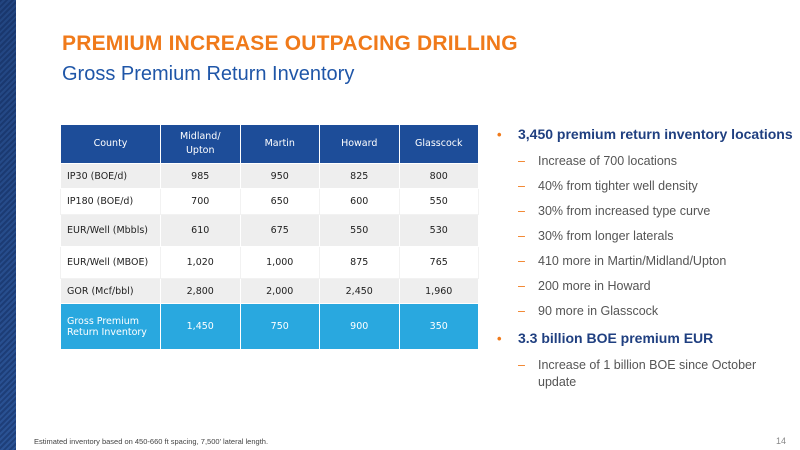 This screenshot has height=450, width=800. I want to click on table-cell: 350, so click(438, 326).